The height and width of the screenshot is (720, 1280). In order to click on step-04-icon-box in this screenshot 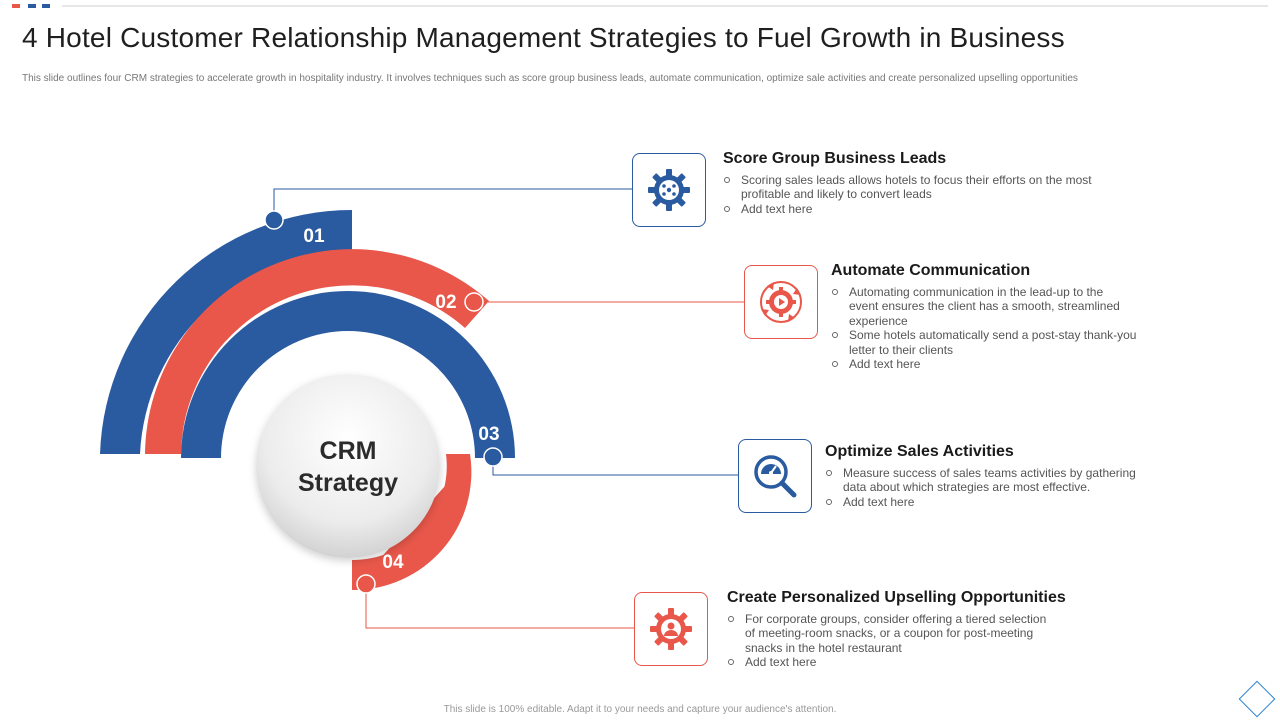, I will do `click(671, 629)`.